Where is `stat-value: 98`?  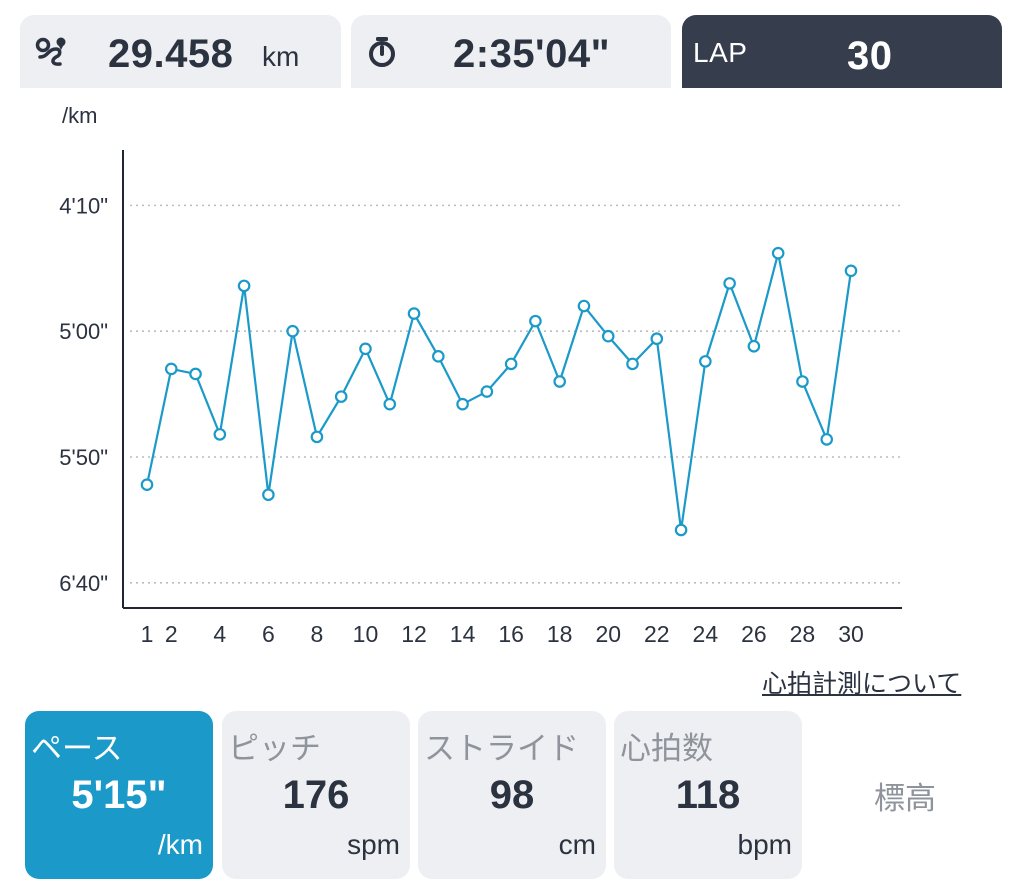
stat-value: 98 is located at coordinates (512, 795).